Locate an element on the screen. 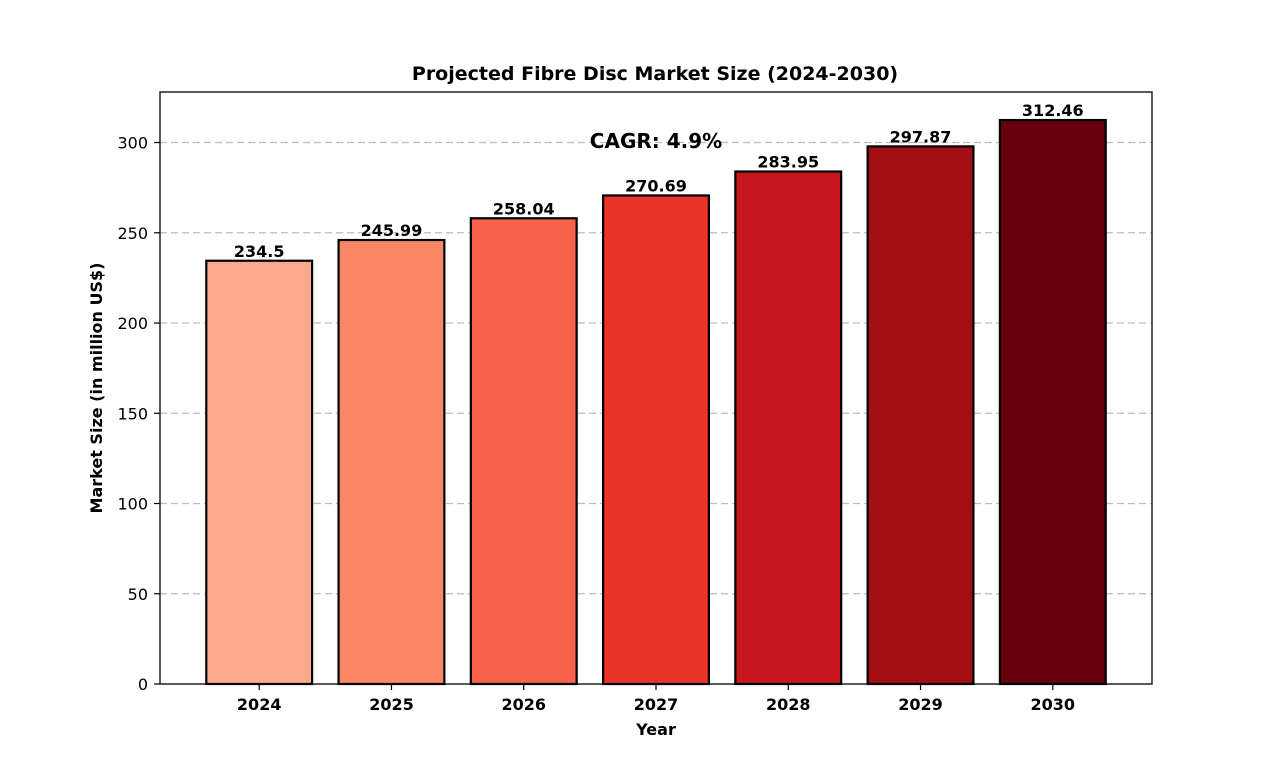  x-axis-label: Year is located at coordinates (655, 729).